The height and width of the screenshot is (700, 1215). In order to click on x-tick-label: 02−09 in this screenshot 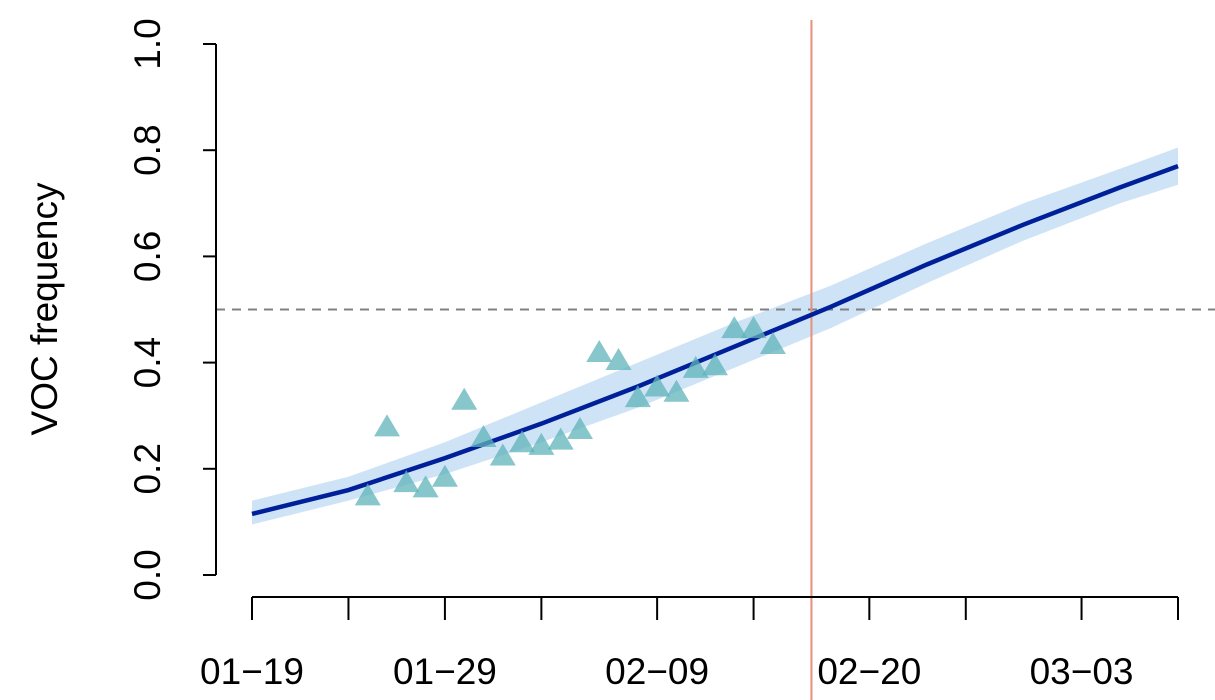, I will do `click(657, 671)`.